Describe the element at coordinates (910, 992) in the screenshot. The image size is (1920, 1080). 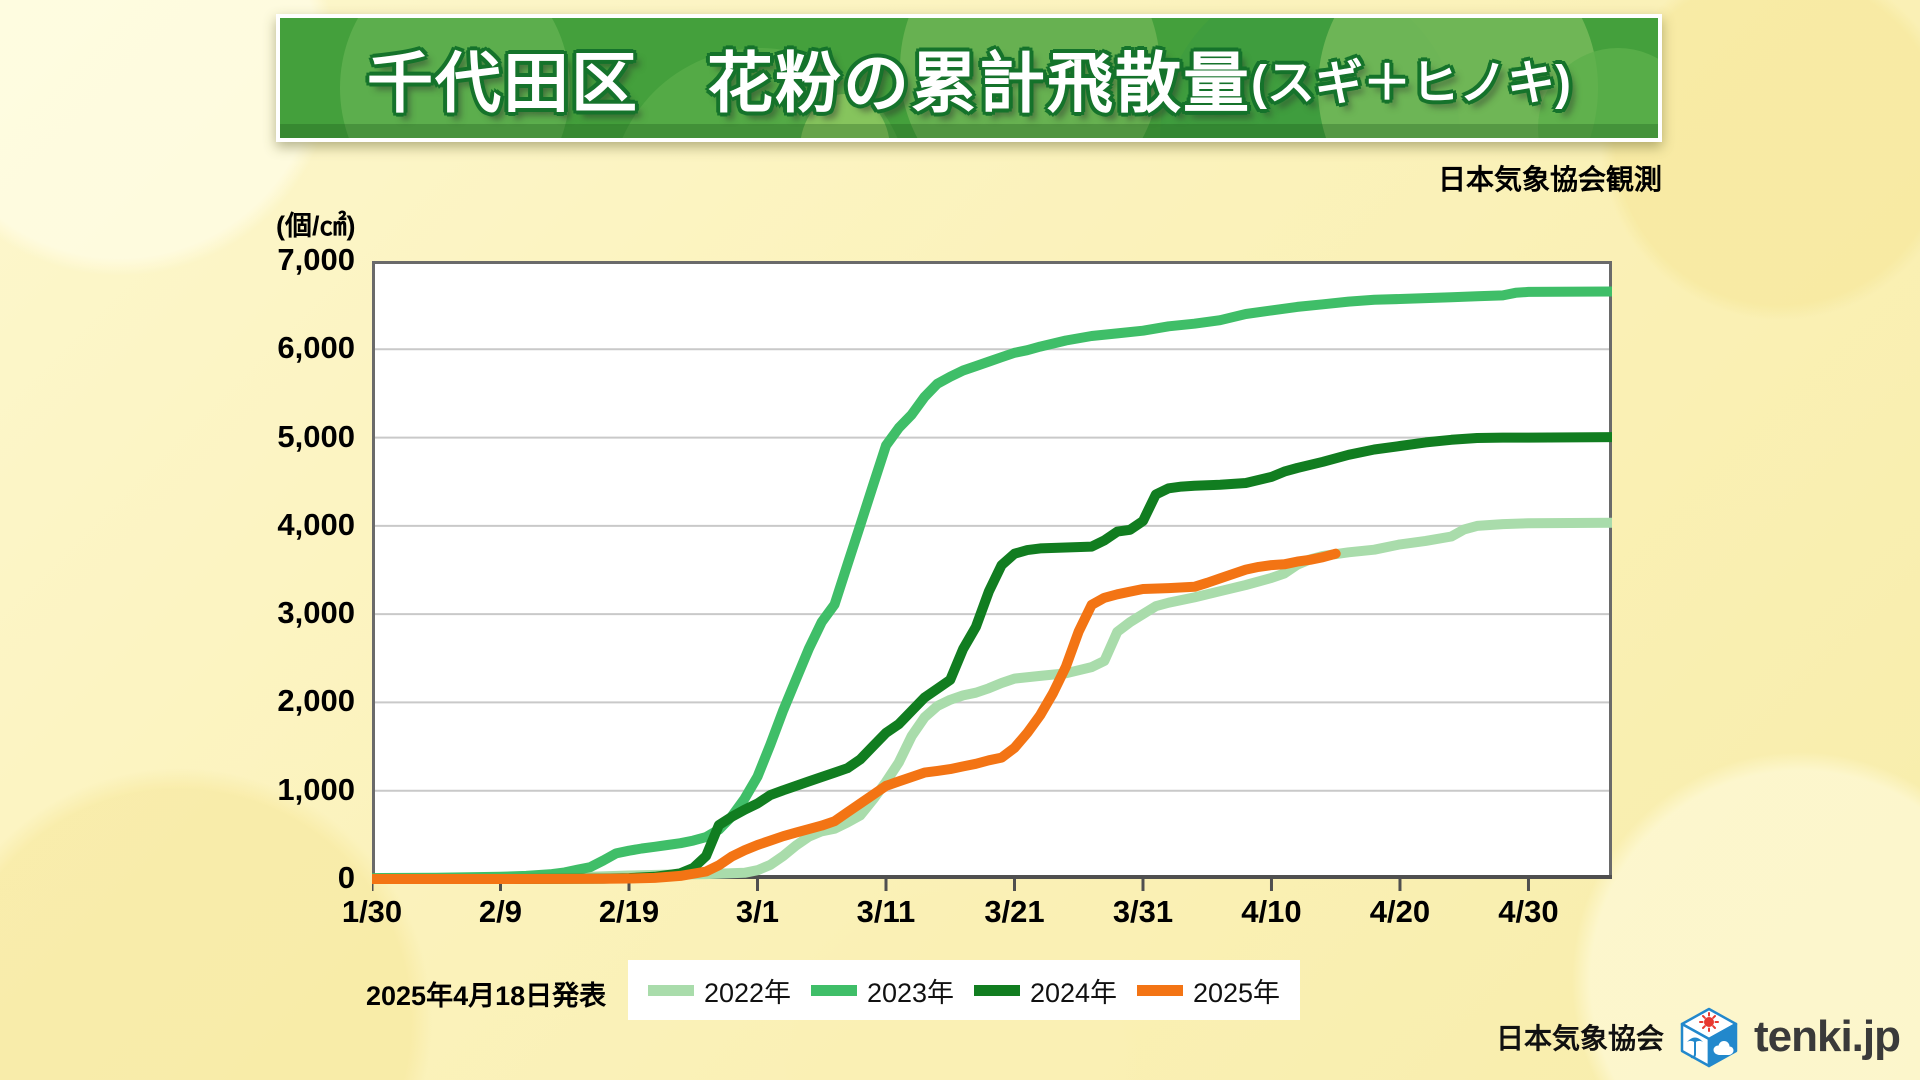
I see `legend-label-2023: 2023年` at that location.